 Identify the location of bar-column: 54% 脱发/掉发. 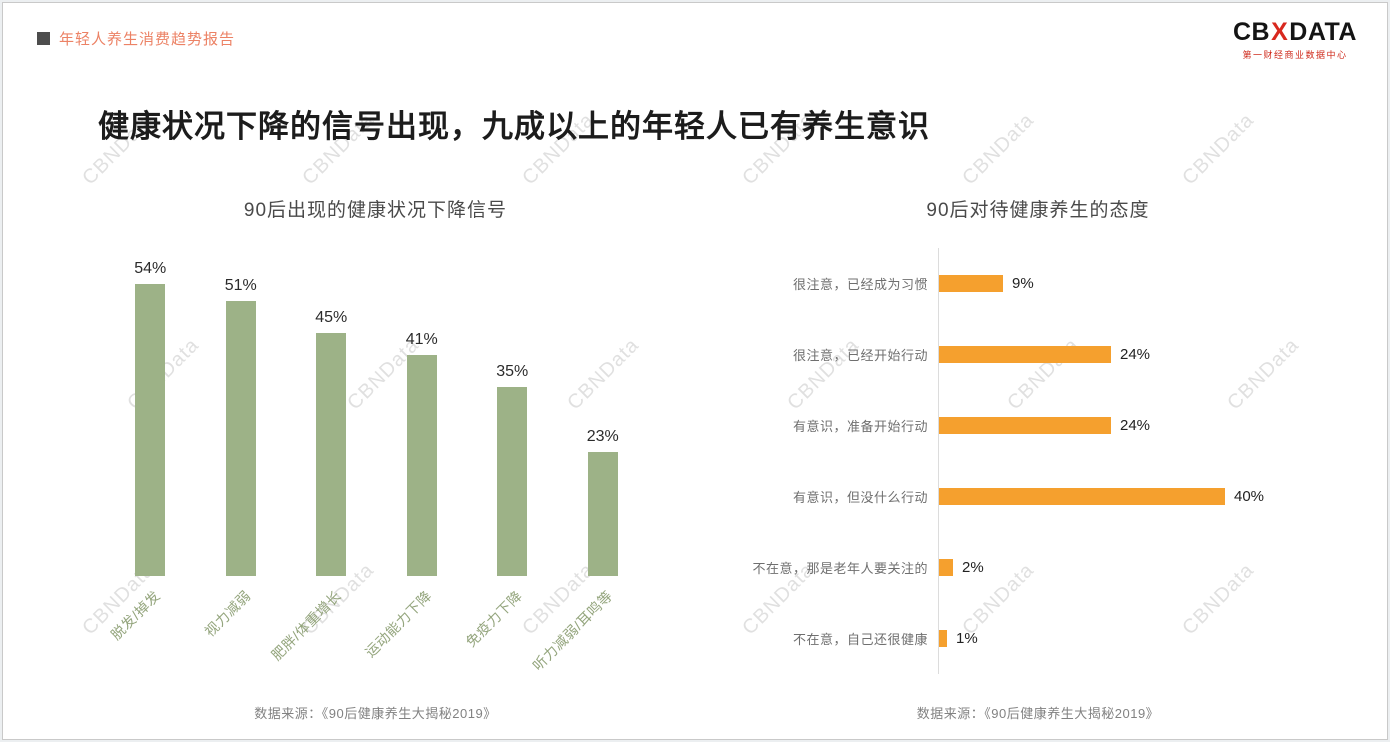
(150, 444).